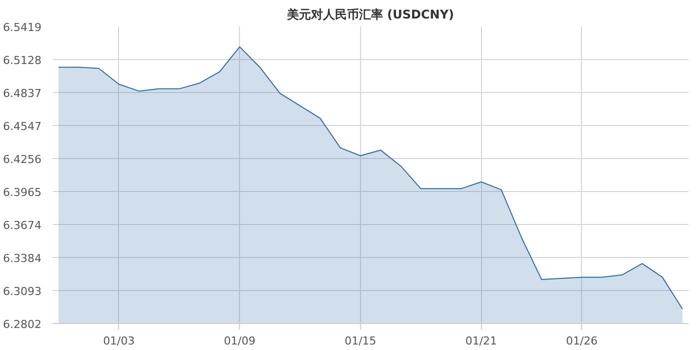  Describe the element at coordinates (22, 126) in the screenshot. I see `y-tick-label: 6.4547` at that location.